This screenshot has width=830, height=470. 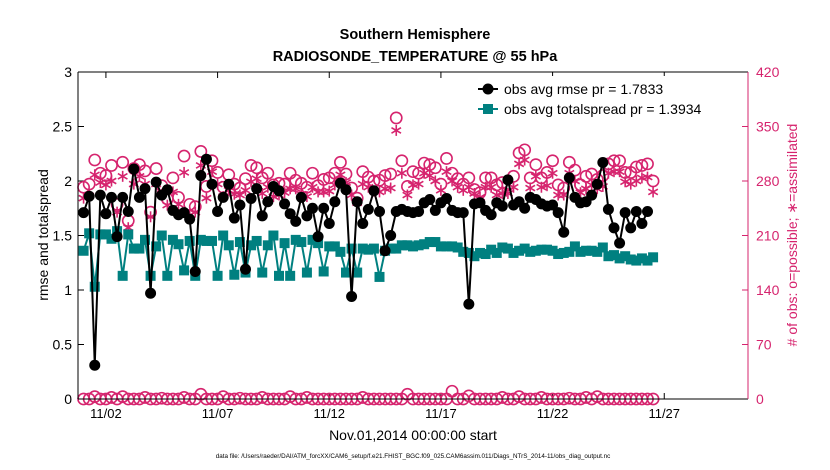 What do you see at coordinates (764, 345) in the screenshot?
I see `y-tick-label-right: 70` at bounding box center [764, 345].